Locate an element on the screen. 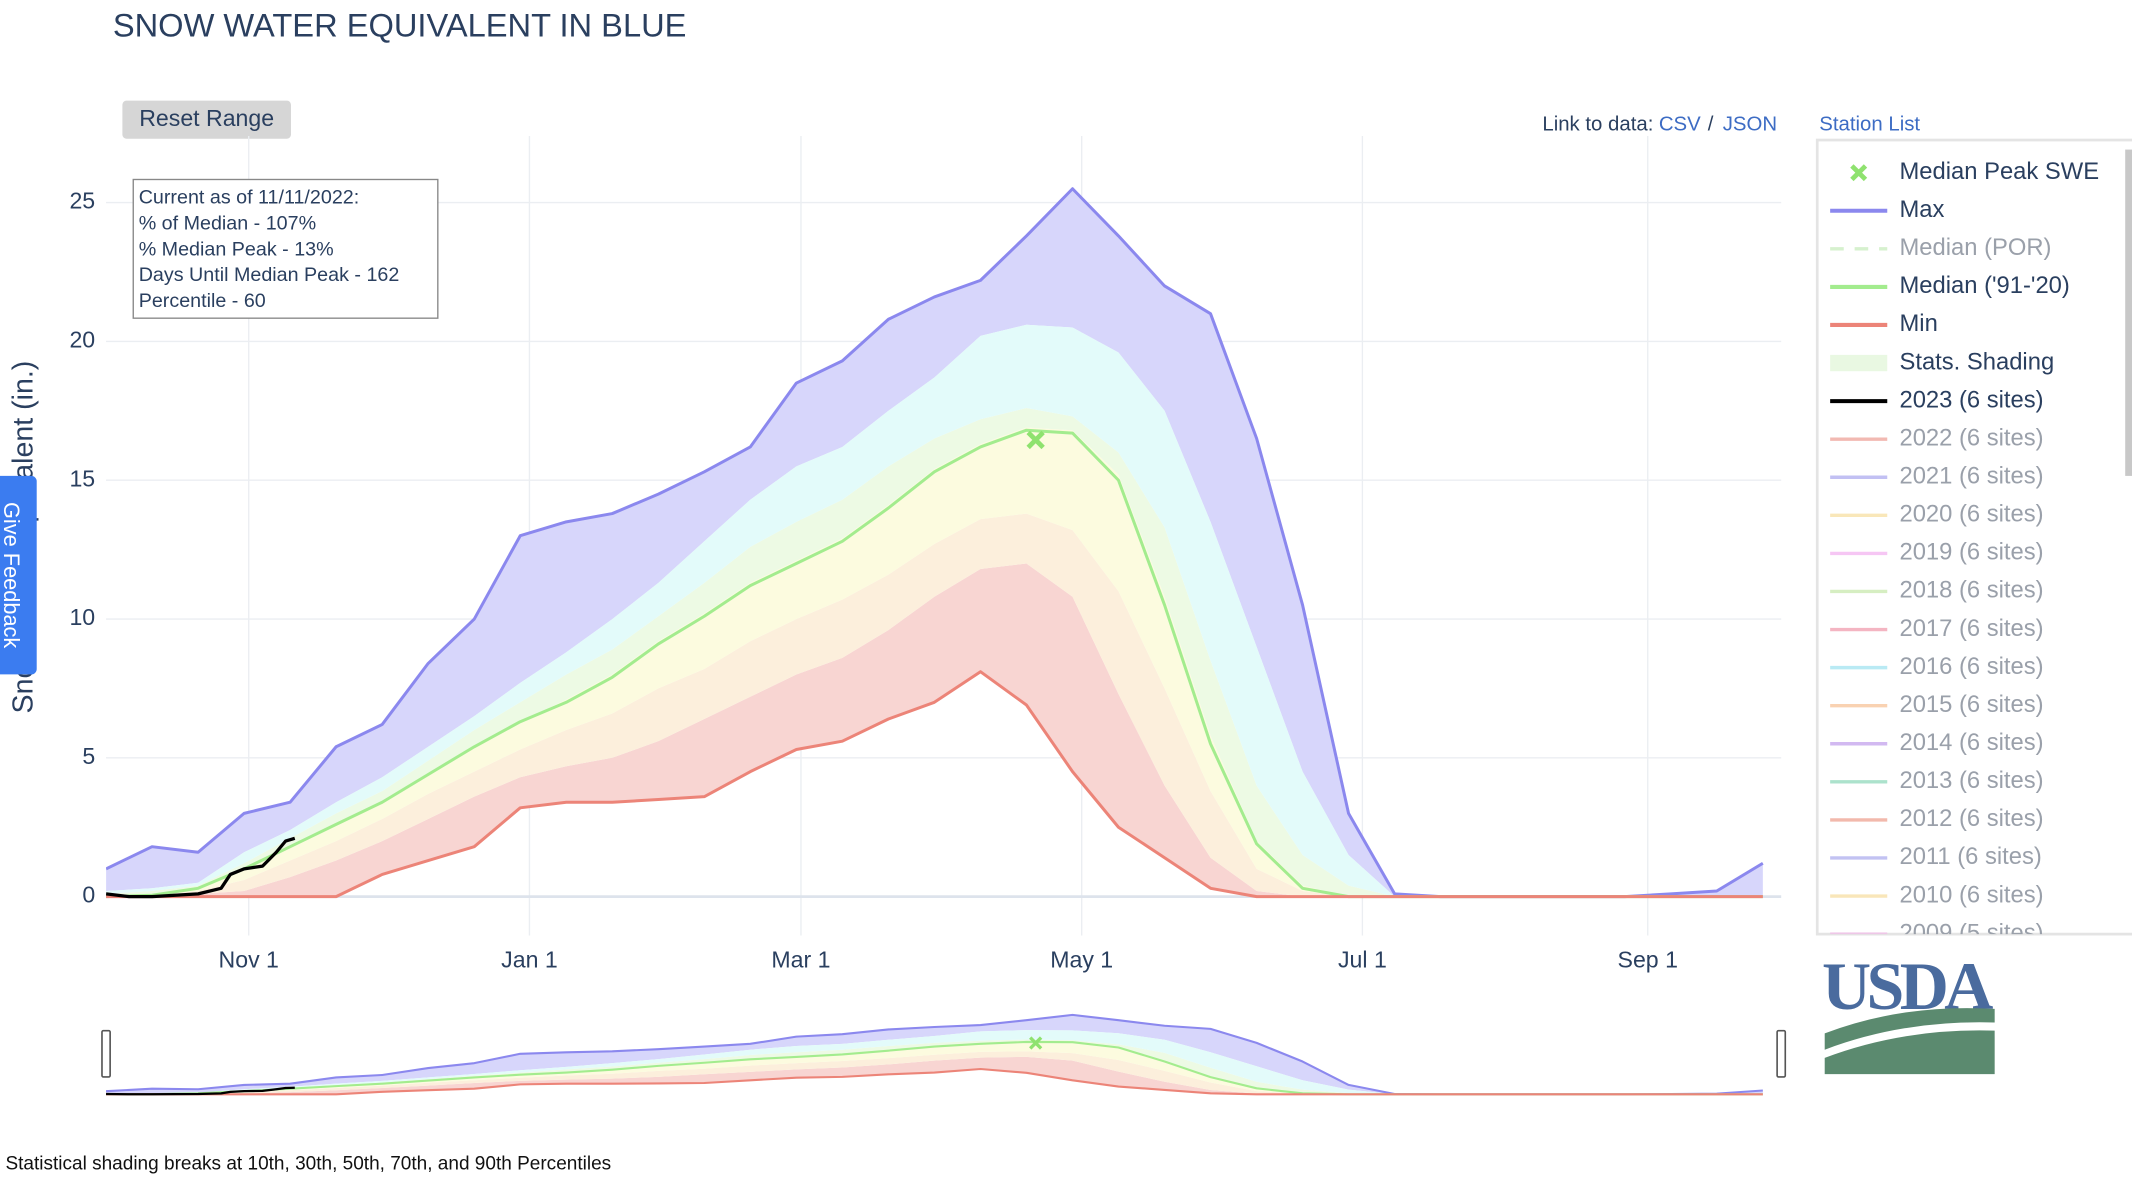 This screenshot has height=1182, width=2132. legend-item: 2021 (6 sites) is located at coordinates (1937, 476).